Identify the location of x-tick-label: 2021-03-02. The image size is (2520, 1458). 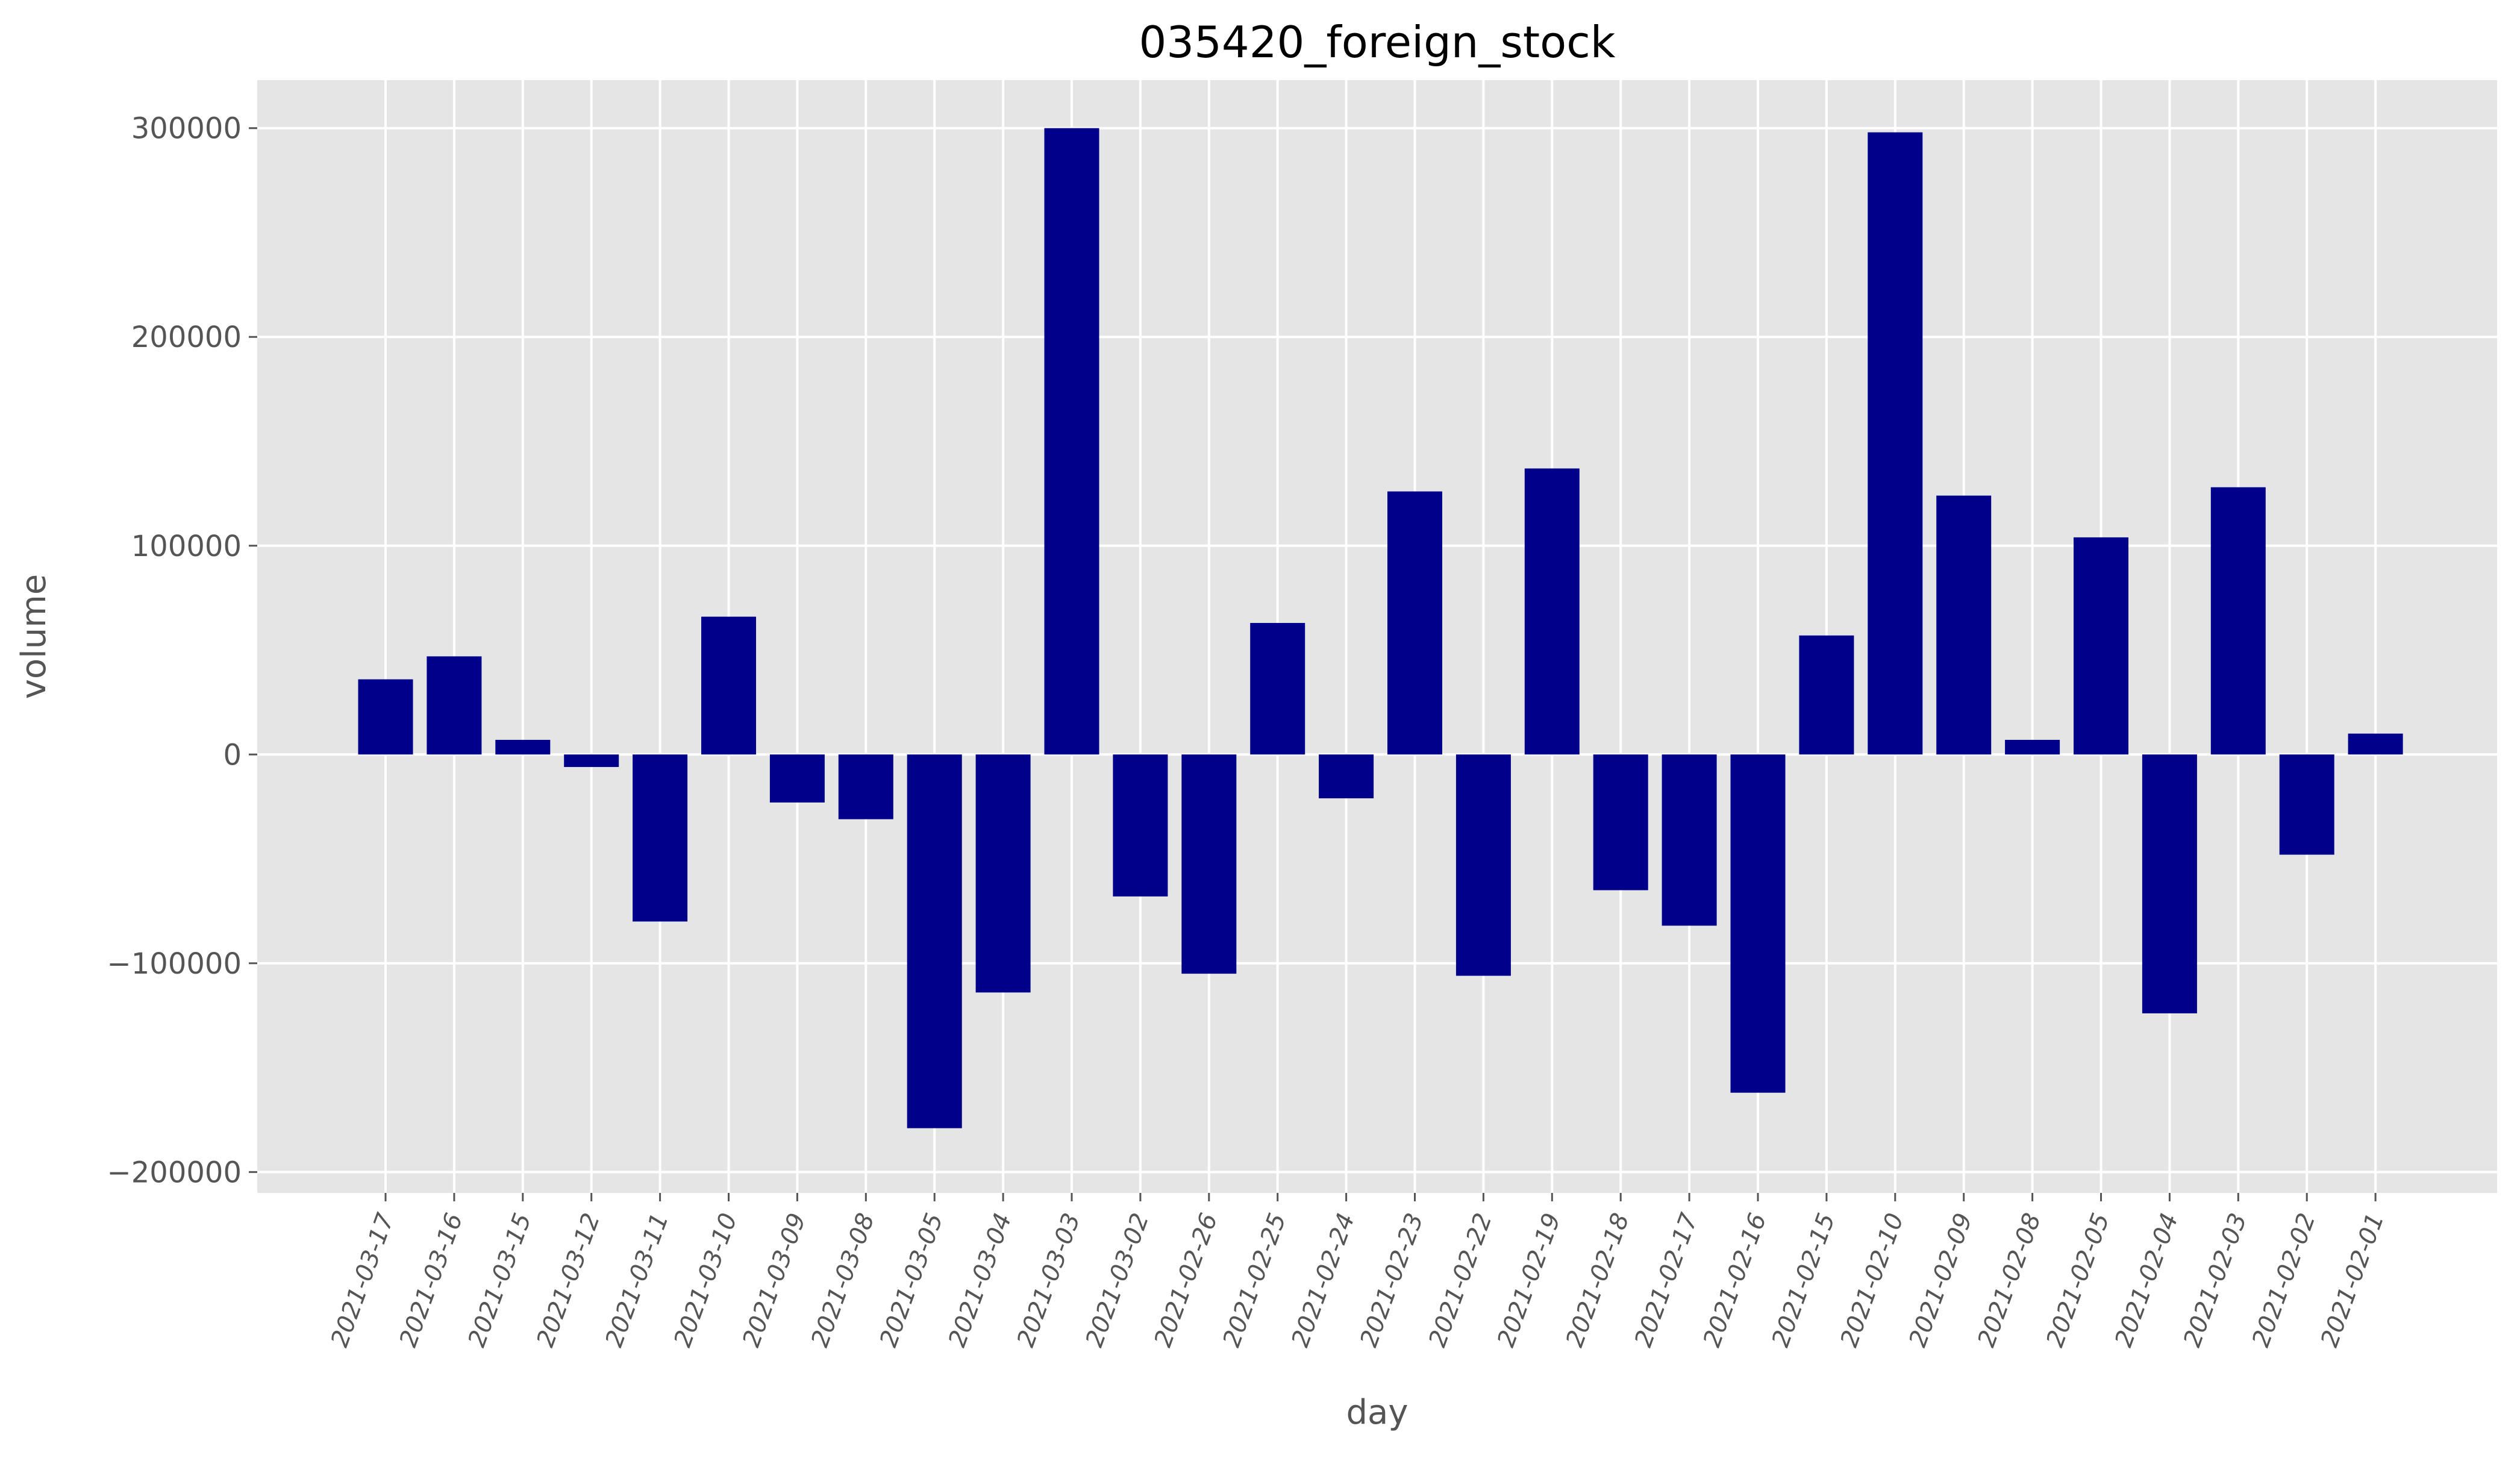
(1118, 1281).